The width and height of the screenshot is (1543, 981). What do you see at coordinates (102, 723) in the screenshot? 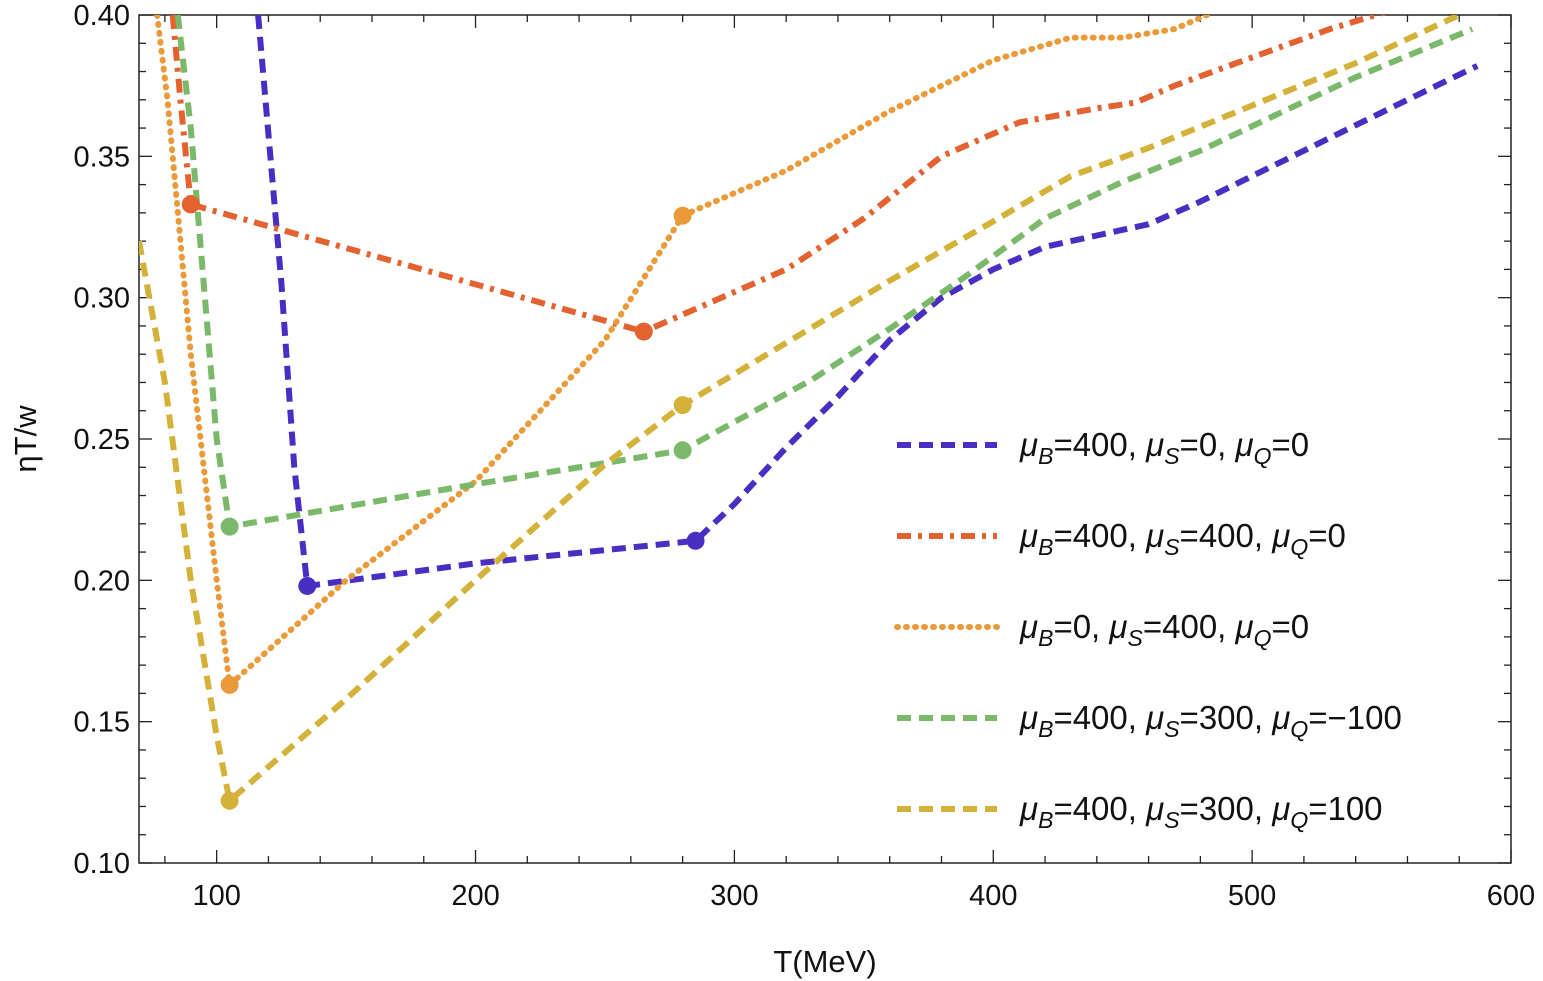
I see `y-tick-label: 0.15` at bounding box center [102, 723].